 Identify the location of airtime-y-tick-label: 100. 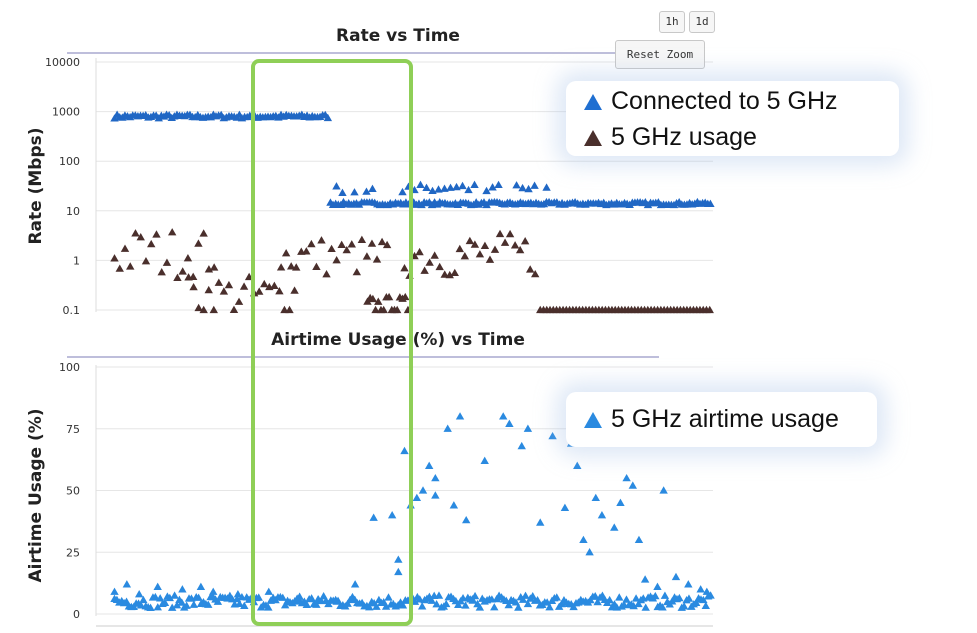
(69, 367).